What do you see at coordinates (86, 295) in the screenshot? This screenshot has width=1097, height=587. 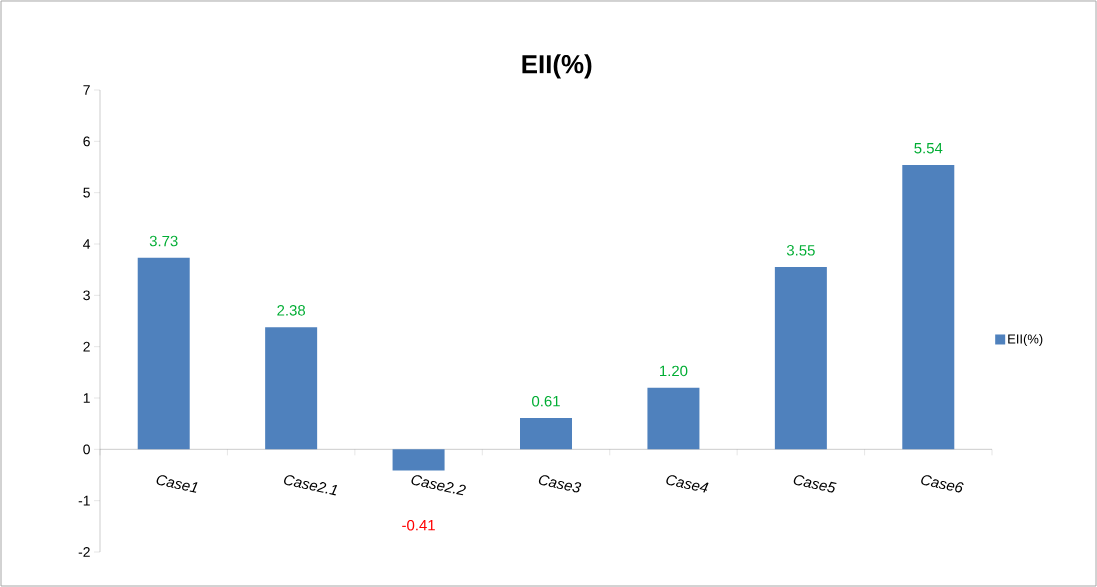 I see `y-tick-label: 3` at bounding box center [86, 295].